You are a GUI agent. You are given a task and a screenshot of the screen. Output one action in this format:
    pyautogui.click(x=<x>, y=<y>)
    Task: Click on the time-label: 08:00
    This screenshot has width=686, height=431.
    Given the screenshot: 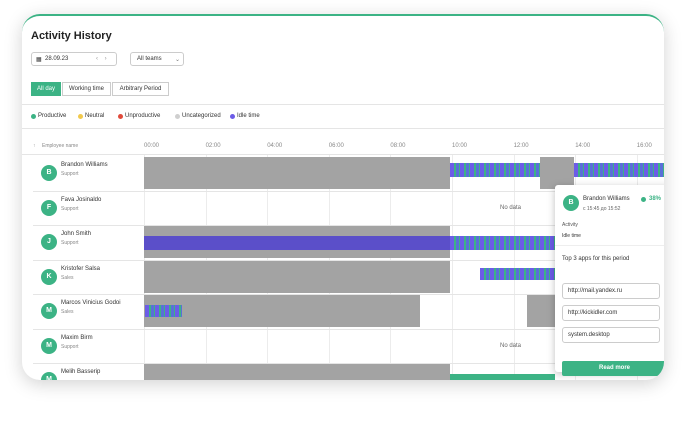 What is the action you would take?
    pyautogui.click(x=398, y=146)
    